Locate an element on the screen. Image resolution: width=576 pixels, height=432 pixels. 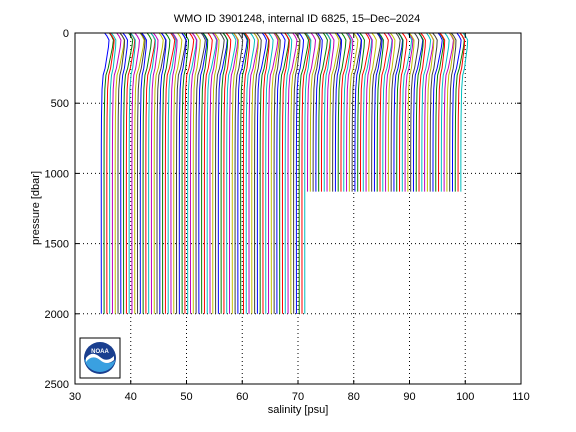
x-tick-label: 40 is located at coordinates (131, 397).